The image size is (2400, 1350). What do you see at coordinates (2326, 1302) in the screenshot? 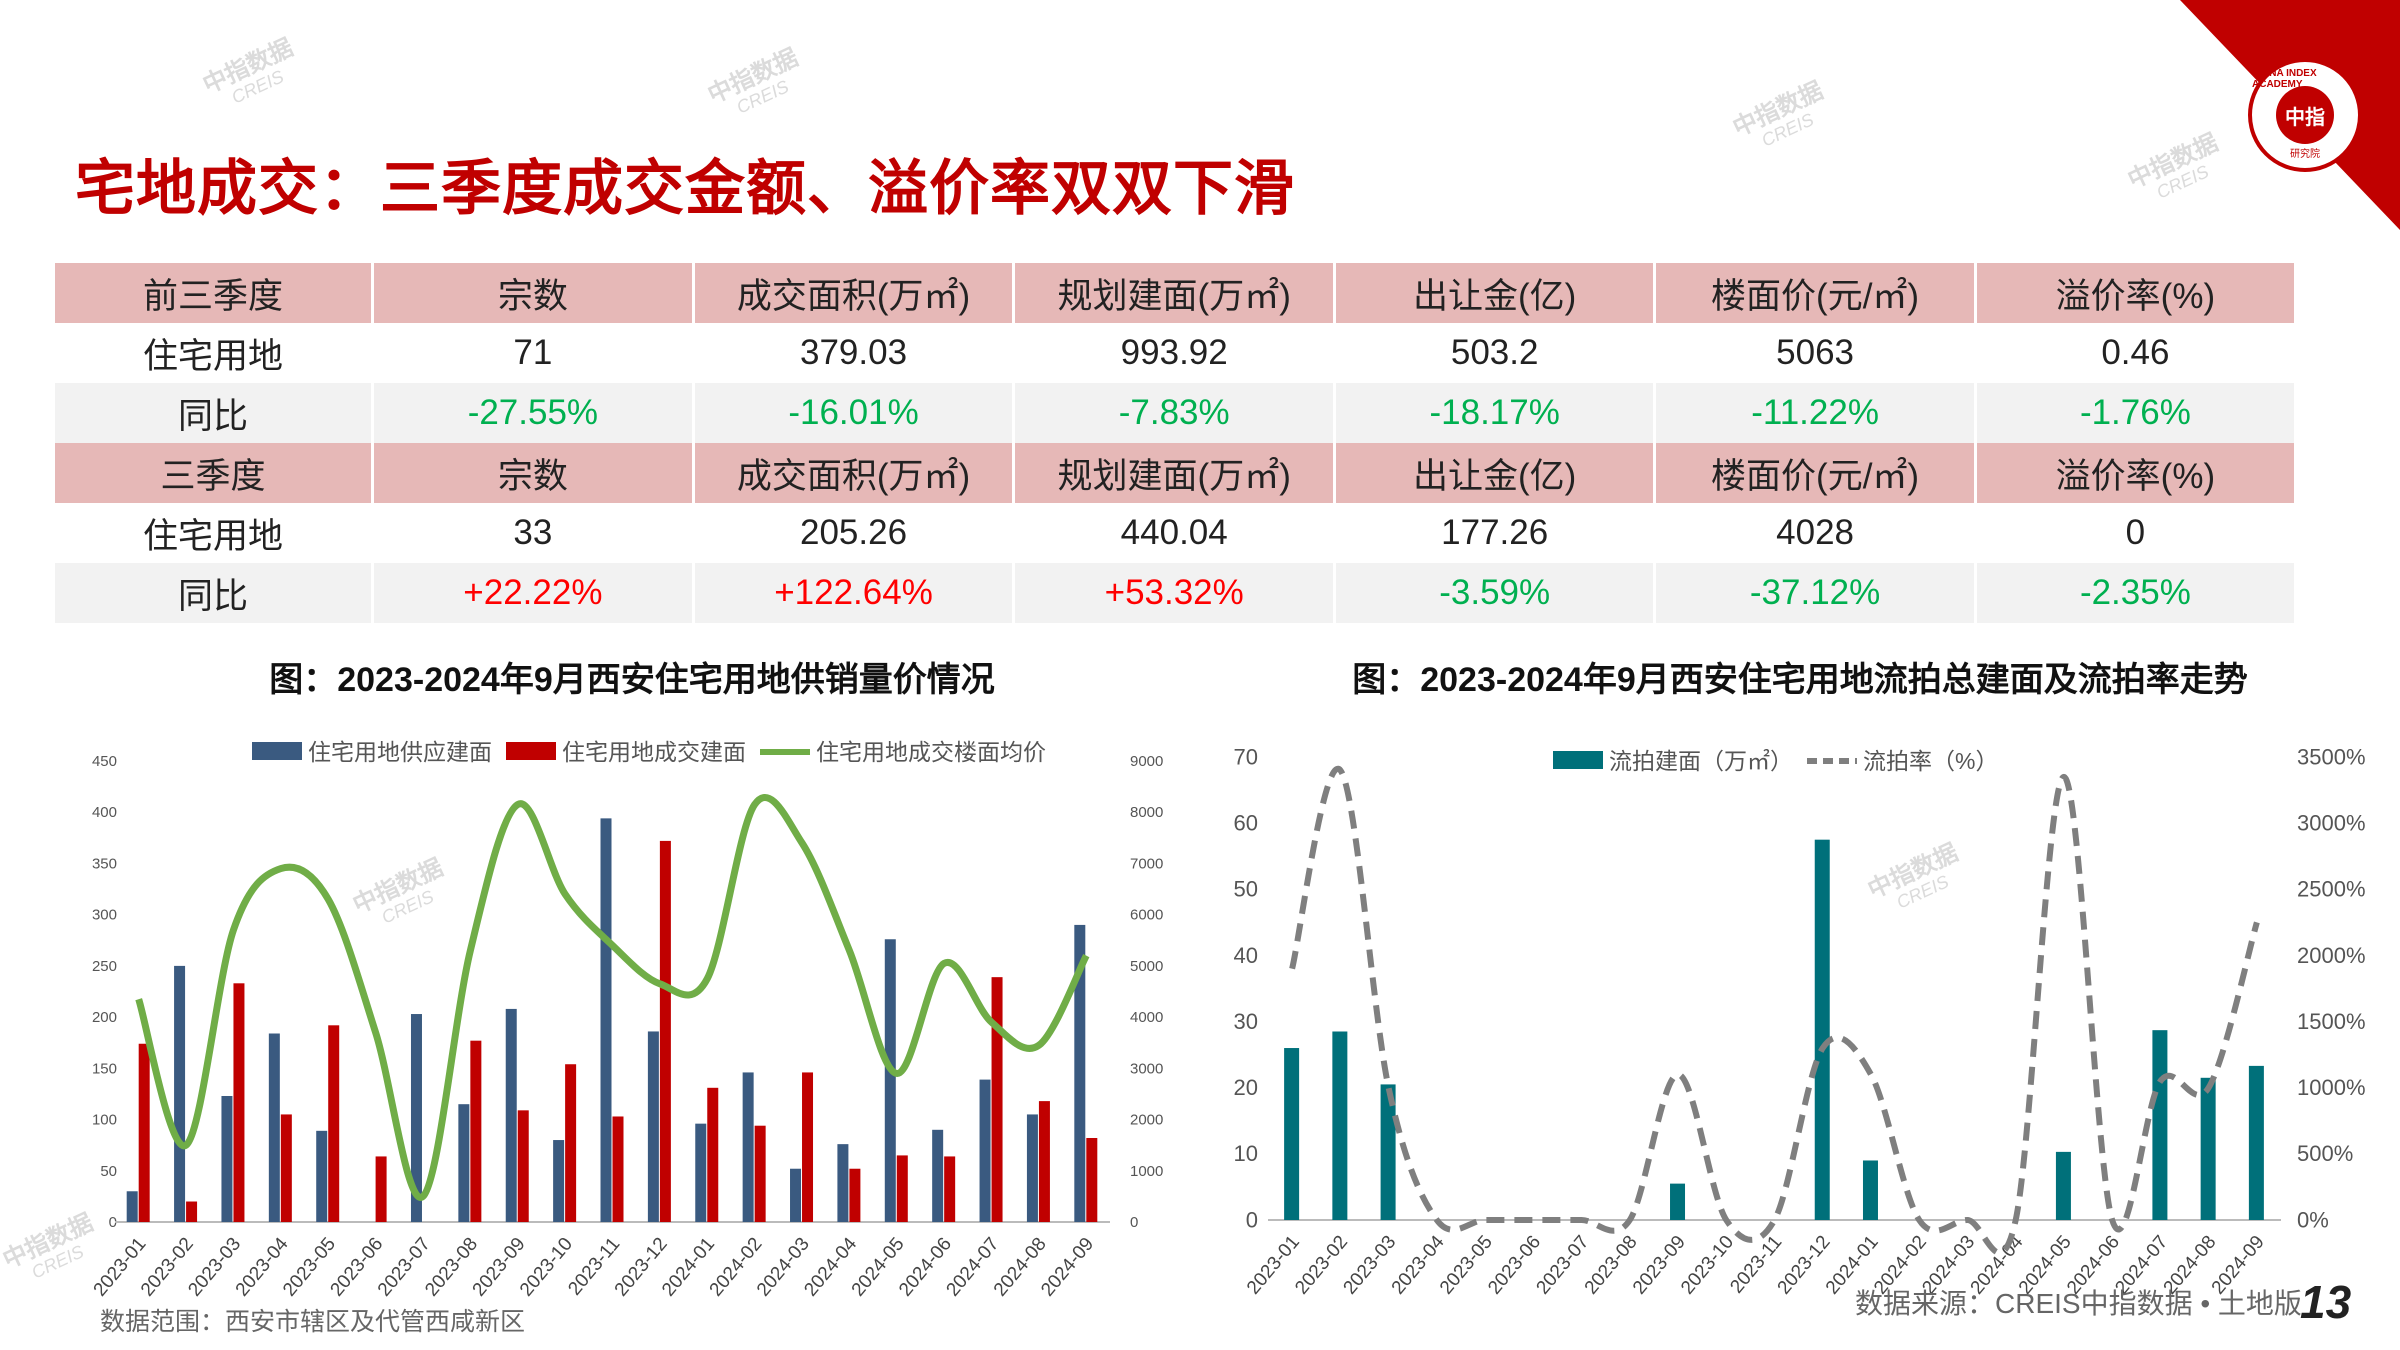
I see `page-number: 13` at bounding box center [2326, 1302].